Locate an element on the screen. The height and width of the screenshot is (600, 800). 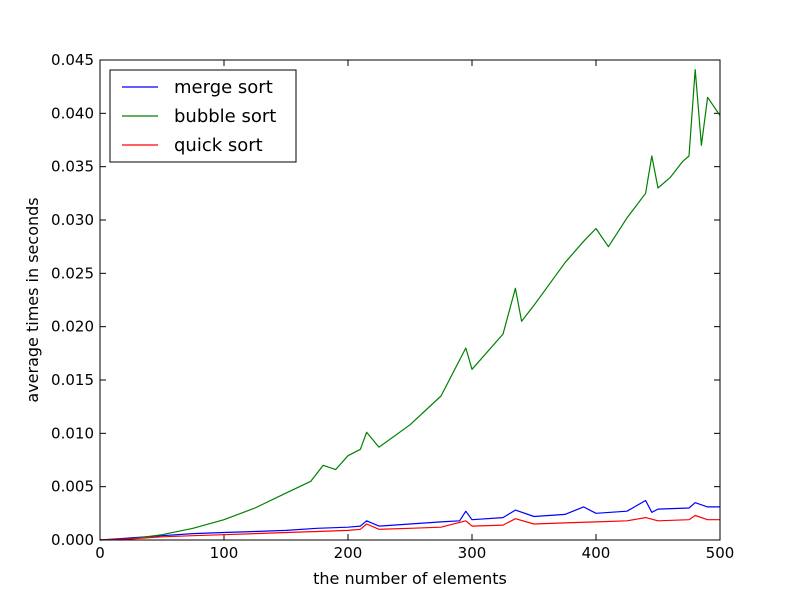
y-tick-label: 0.015 is located at coordinates (72, 380).